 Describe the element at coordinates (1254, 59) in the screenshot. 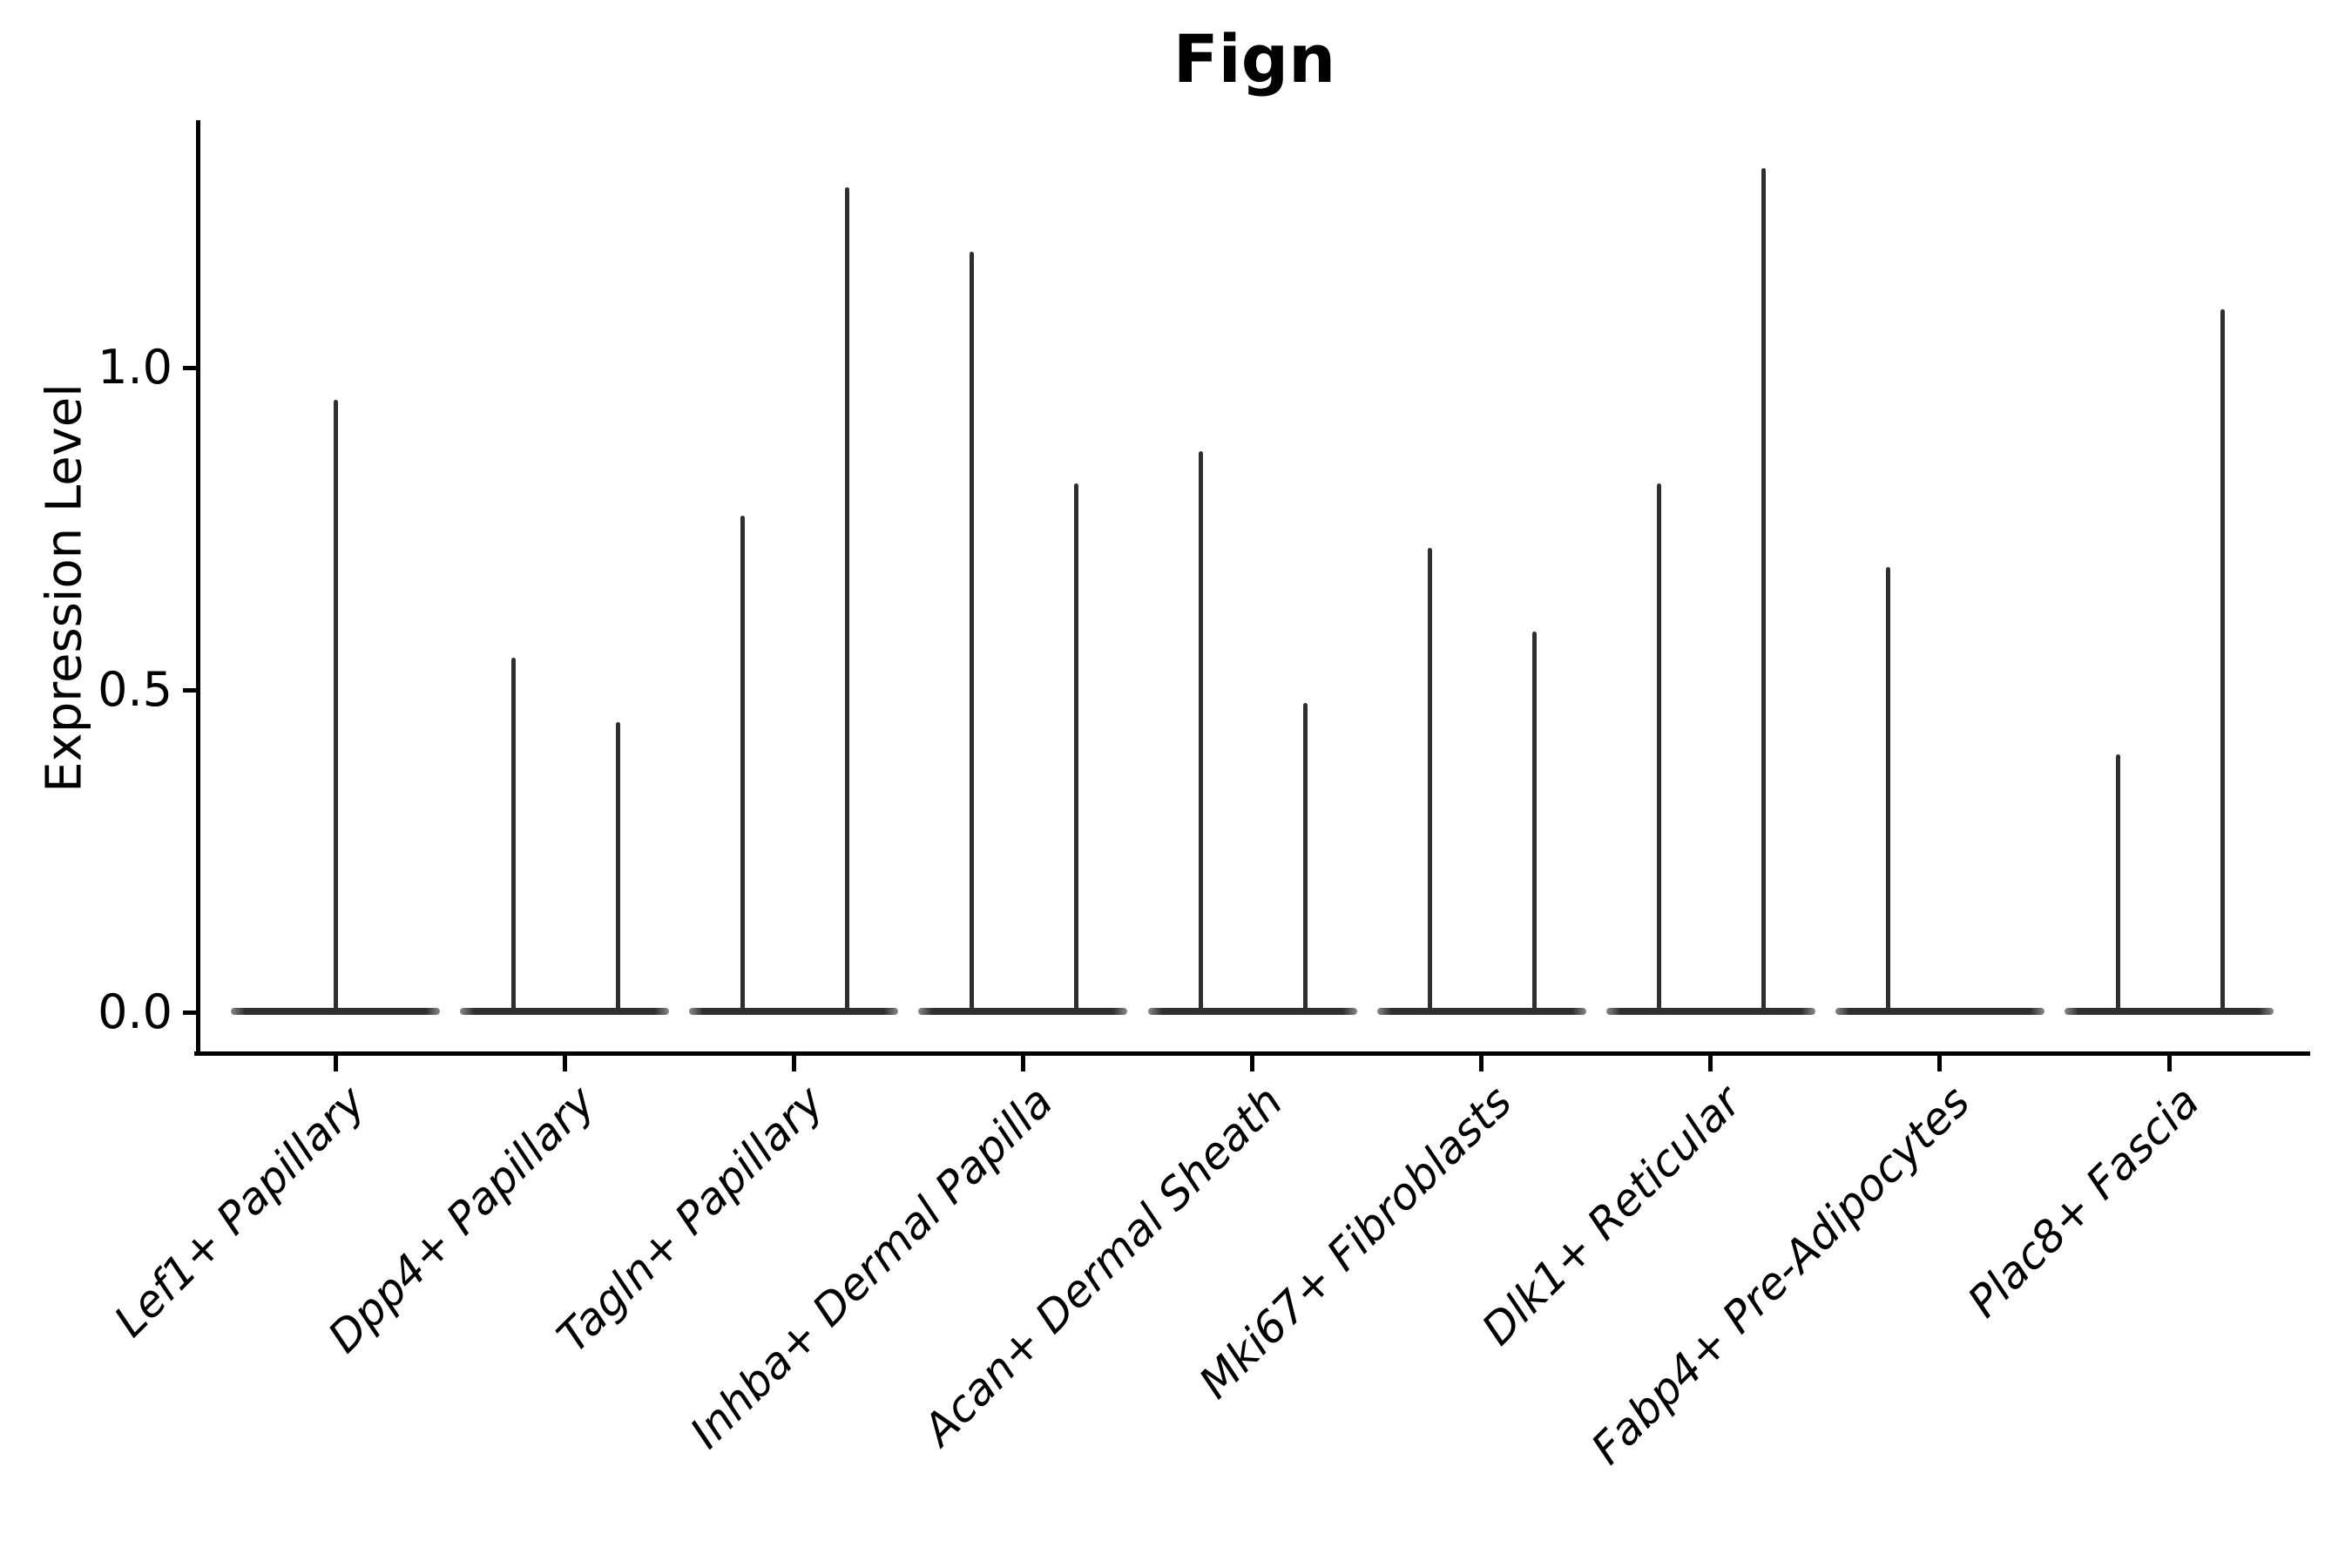

I see `chart-title: Fign` at that location.